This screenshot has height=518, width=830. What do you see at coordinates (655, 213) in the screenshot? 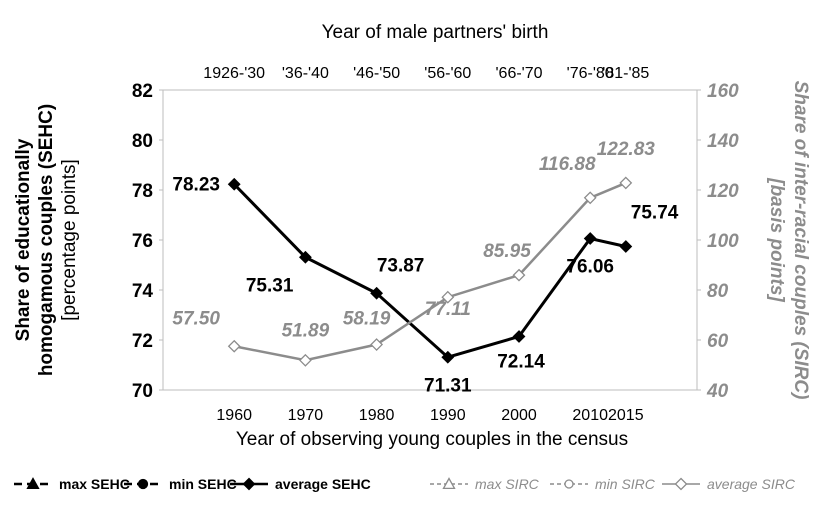
I see `sehc-data-label: 75.74` at bounding box center [655, 213].